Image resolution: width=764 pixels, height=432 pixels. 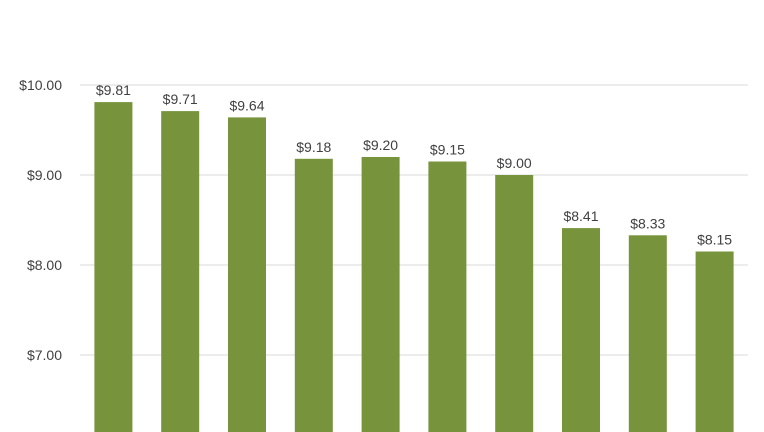 I want to click on bar-data-label: $9.81, so click(x=113, y=90).